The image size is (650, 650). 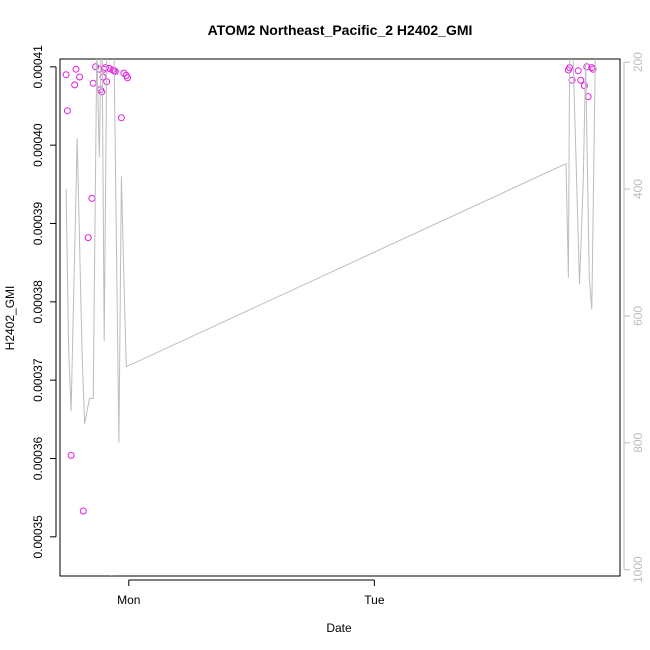 What do you see at coordinates (128, 600) in the screenshot?
I see `x-tick-label: Mon` at bounding box center [128, 600].